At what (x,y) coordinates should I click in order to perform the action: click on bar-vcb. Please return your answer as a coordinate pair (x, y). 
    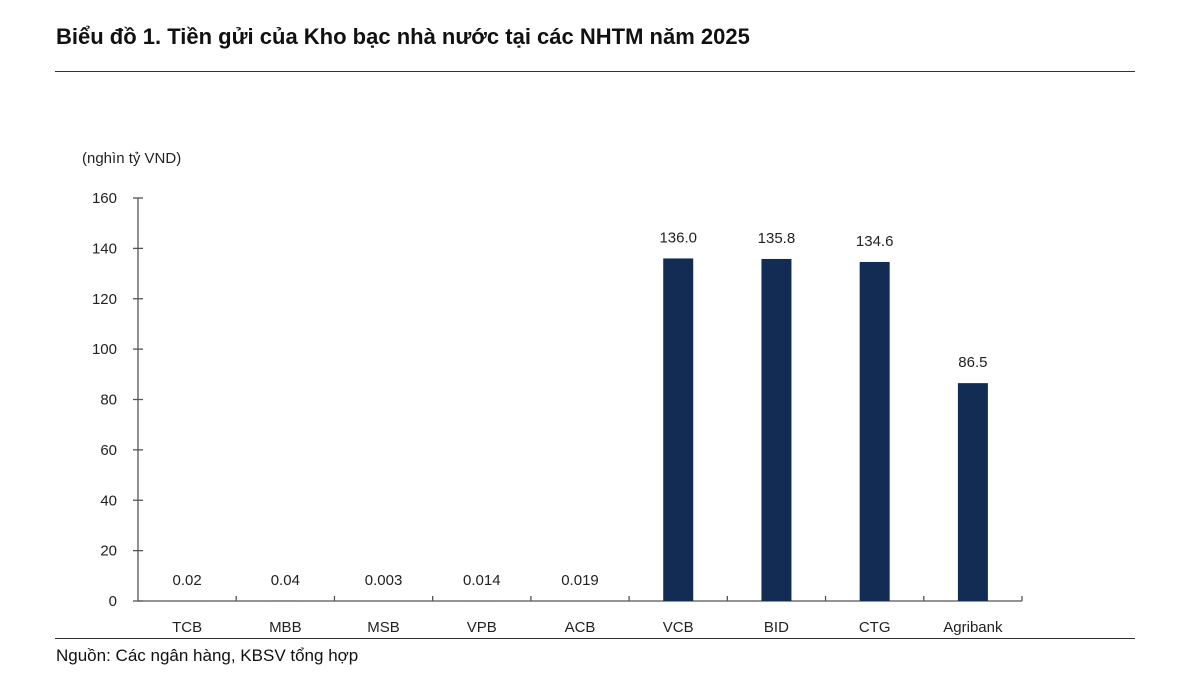
    Looking at the image, I should click on (678, 429).